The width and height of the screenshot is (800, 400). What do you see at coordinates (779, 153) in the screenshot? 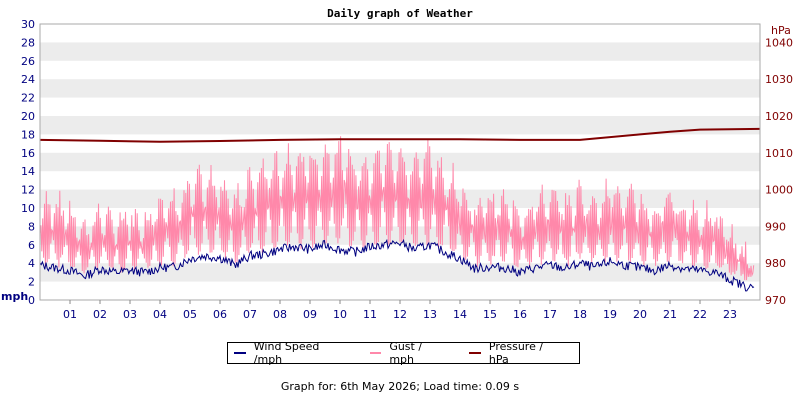
I see `y-right-tick-label: 1010` at bounding box center [779, 153].